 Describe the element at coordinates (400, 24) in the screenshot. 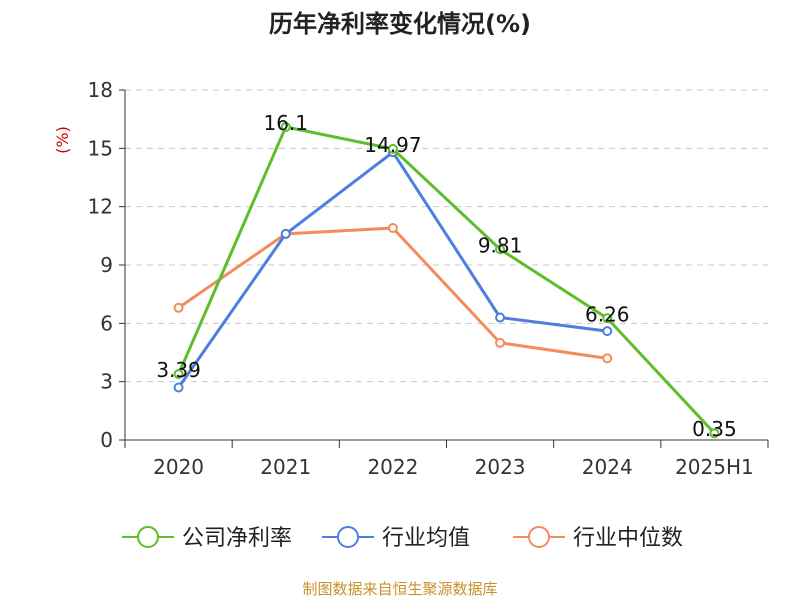

I see `chart-title: 历年净利率变化情况(%)` at that location.